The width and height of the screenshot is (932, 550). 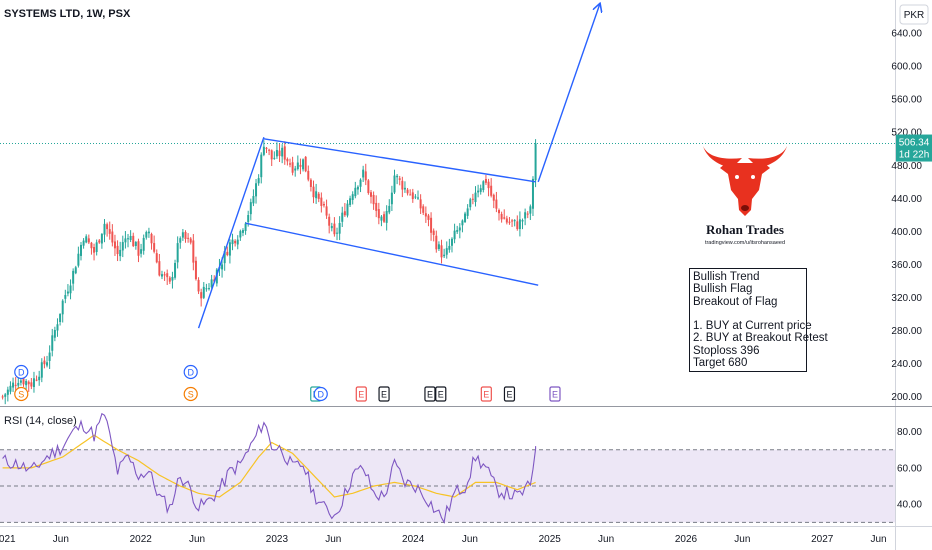 What do you see at coordinates (906, 133) in the screenshot?
I see `price-tick-label: 520.00` at bounding box center [906, 133].